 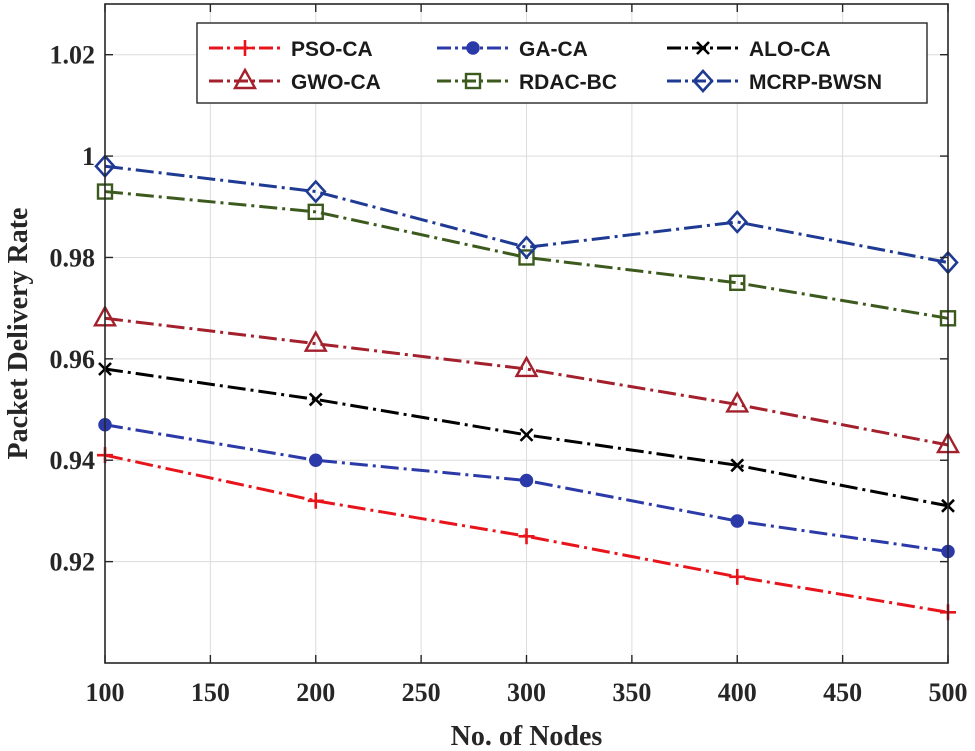 What do you see at coordinates (336, 82) in the screenshot?
I see `legend-label: GWO-CA` at bounding box center [336, 82].